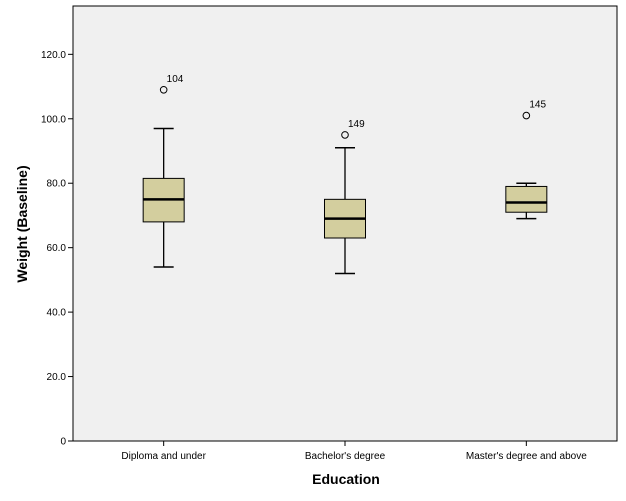  What do you see at coordinates (57, 377) in the screenshot?
I see `y-tick-label: 20.0` at bounding box center [57, 377].